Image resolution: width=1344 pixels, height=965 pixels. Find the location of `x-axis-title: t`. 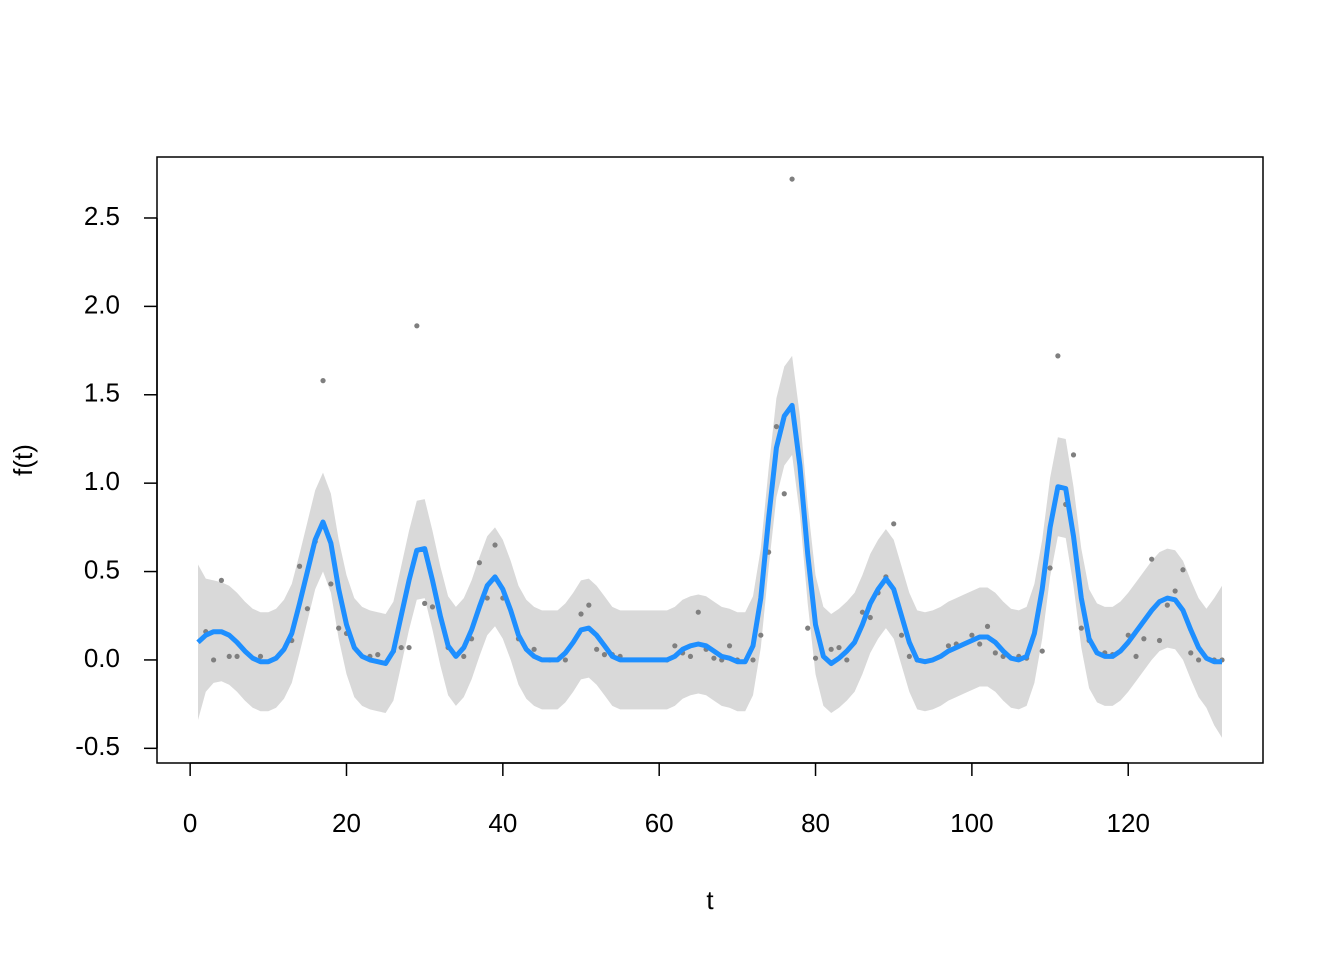

x-axis-title: t is located at coordinates (710, 900).